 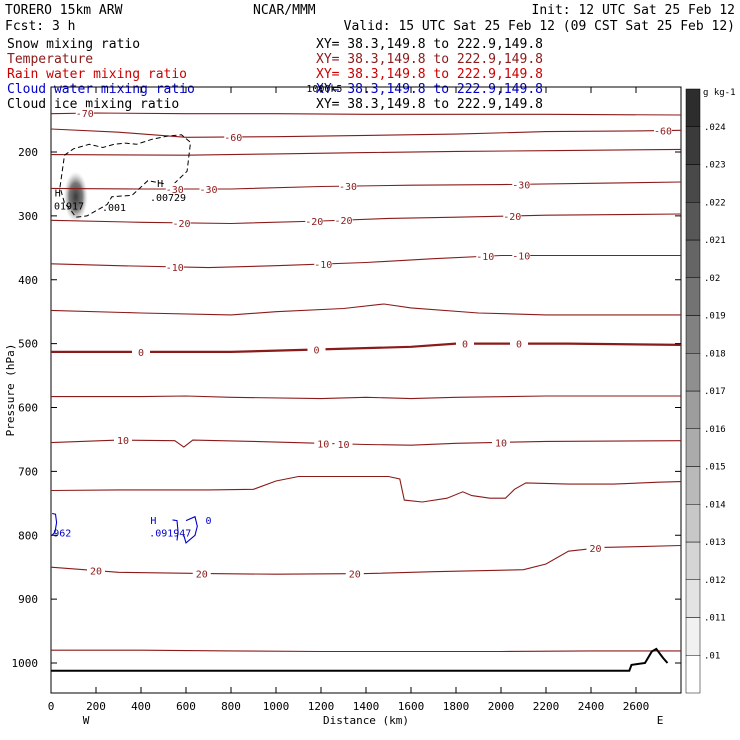 What do you see at coordinates (168, 198) in the screenshot?
I see `field-annotation: .00729` at bounding box center [168, 198].